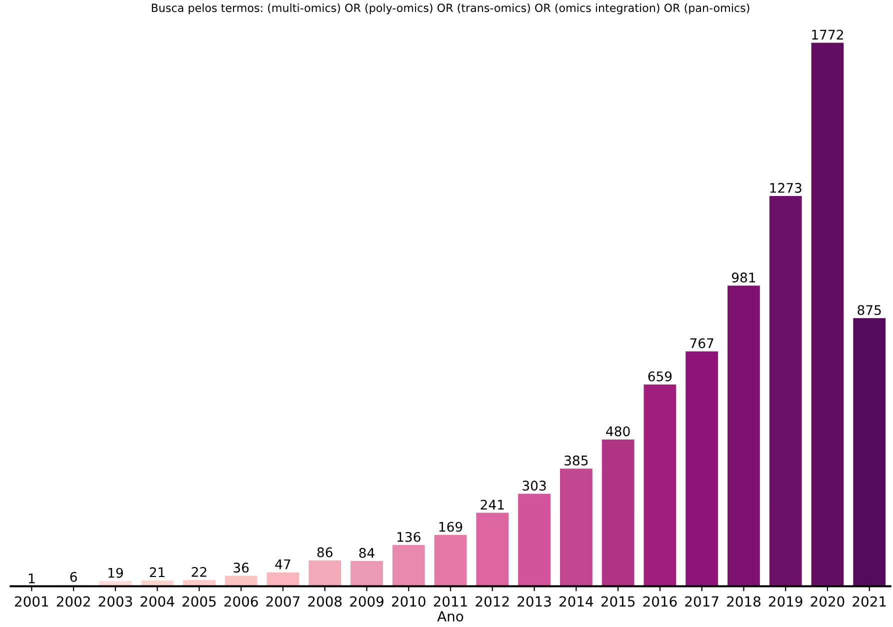  Describe the element at coordinates (492, 505) in the screenshot. I see `data-label: 241` at that location.